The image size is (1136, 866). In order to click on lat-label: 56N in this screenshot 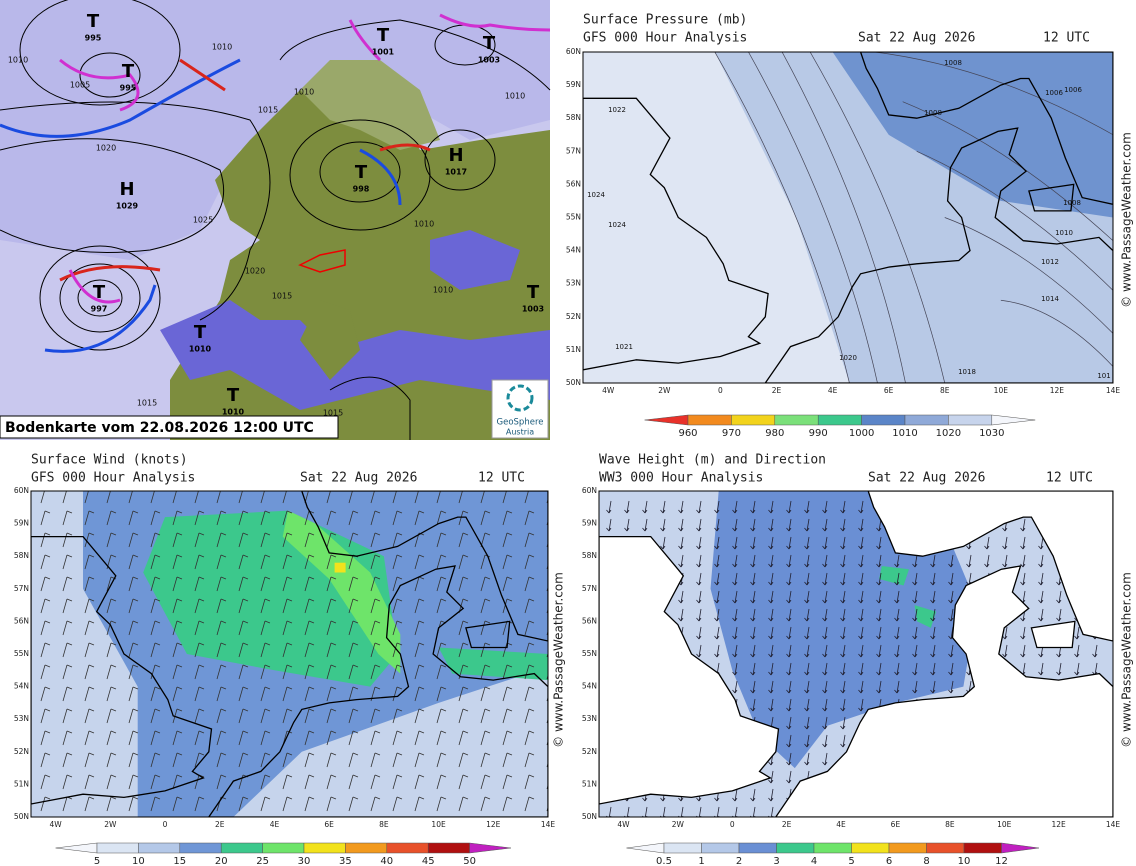, I will do `click(21, 620)`.